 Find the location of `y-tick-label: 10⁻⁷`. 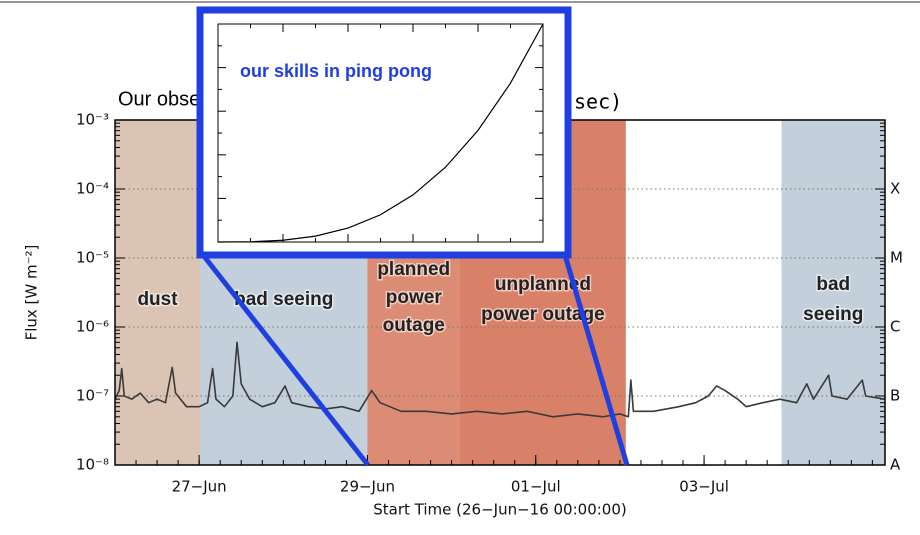

y-tick-label: 10⁻⁷ is located at coordinates (92, 396).